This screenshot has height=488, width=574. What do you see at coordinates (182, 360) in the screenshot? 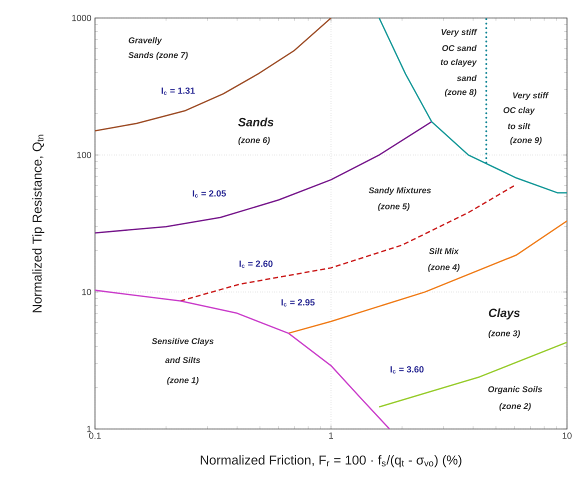
I see `annotation: and Silts` at bounding box center [182, 360].